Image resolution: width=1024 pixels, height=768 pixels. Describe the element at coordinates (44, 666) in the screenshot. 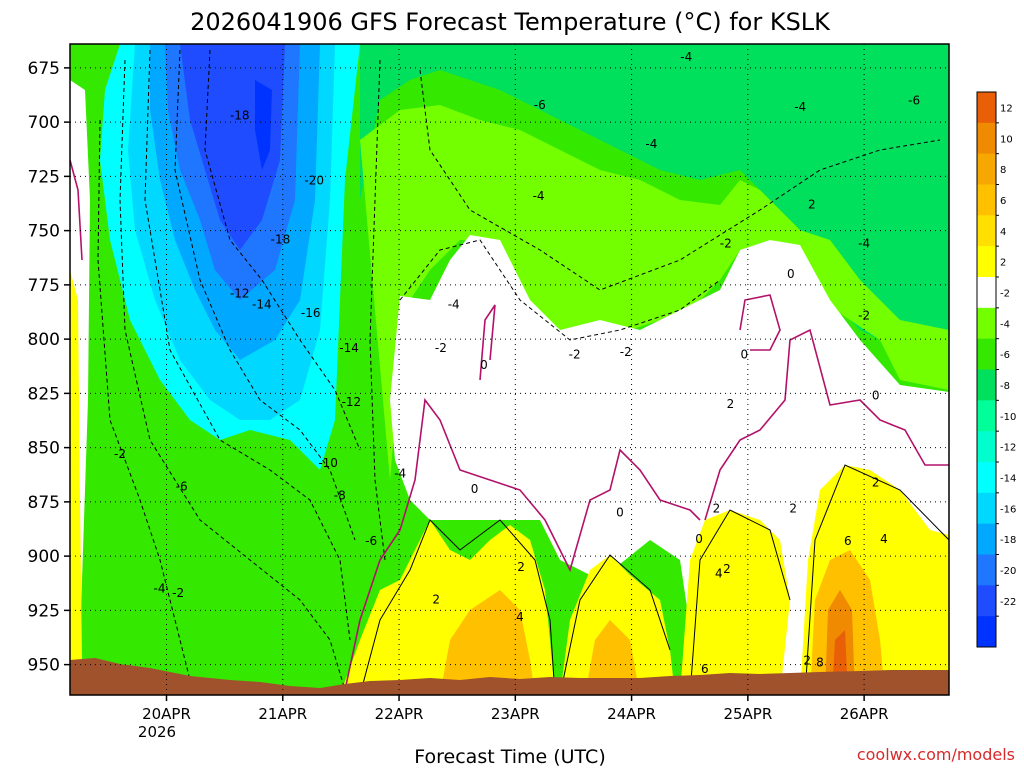

I see `y-tick-label-950: 950` at that location.